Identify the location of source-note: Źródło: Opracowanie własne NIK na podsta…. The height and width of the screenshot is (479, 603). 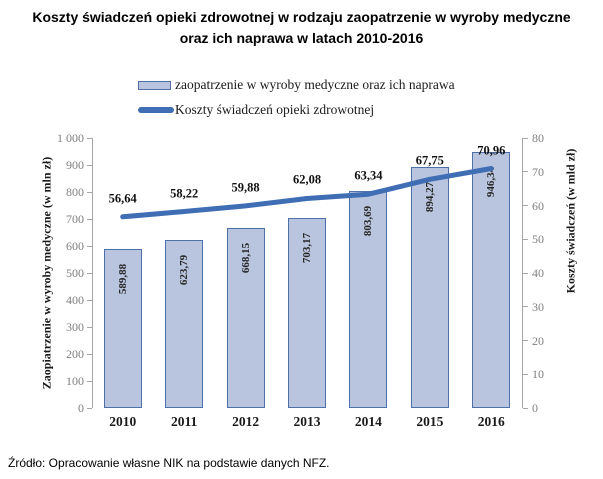
(169, 463).